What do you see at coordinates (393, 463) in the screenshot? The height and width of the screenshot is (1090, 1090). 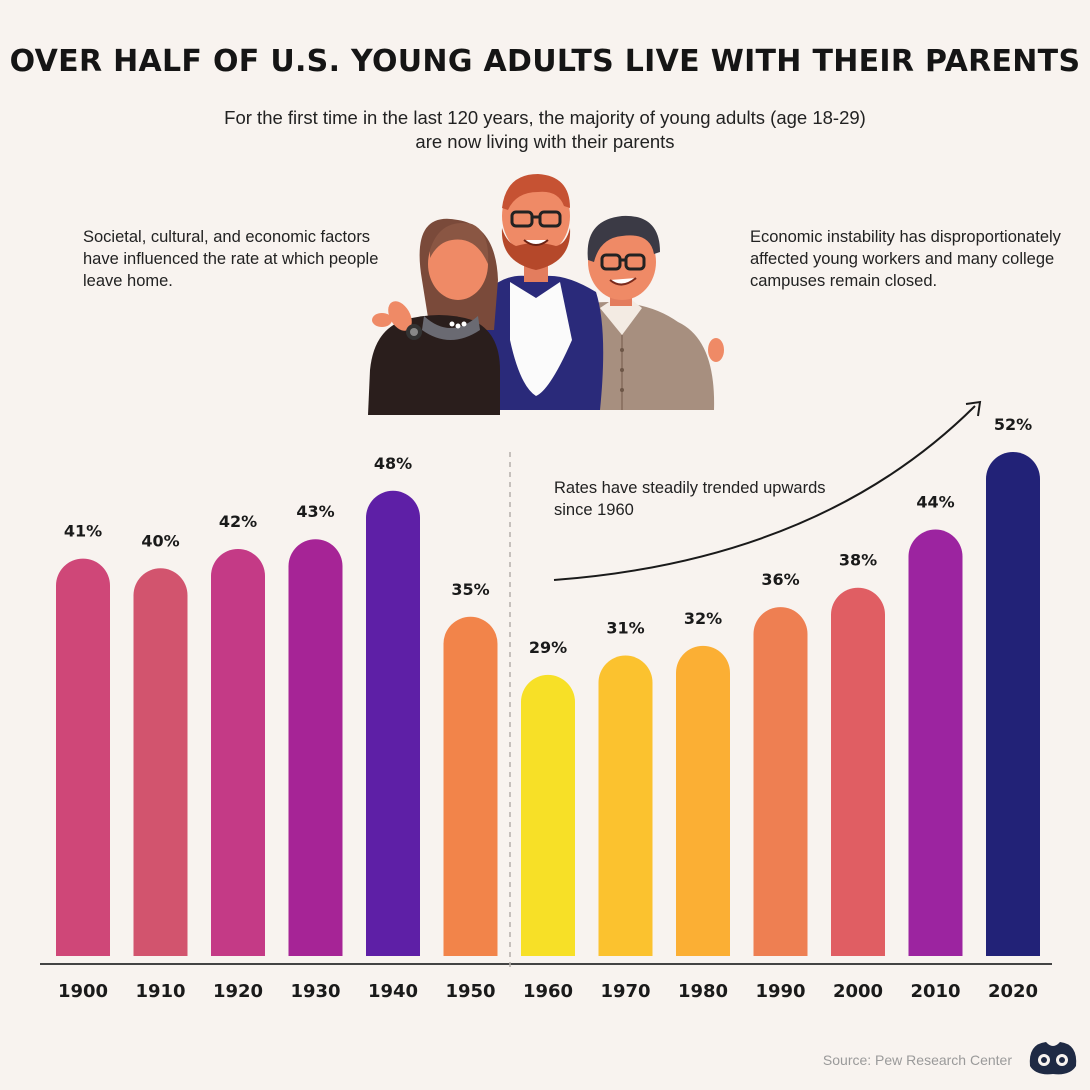 I see `data-label-1940: 48%` at bounding box center [393, 463].